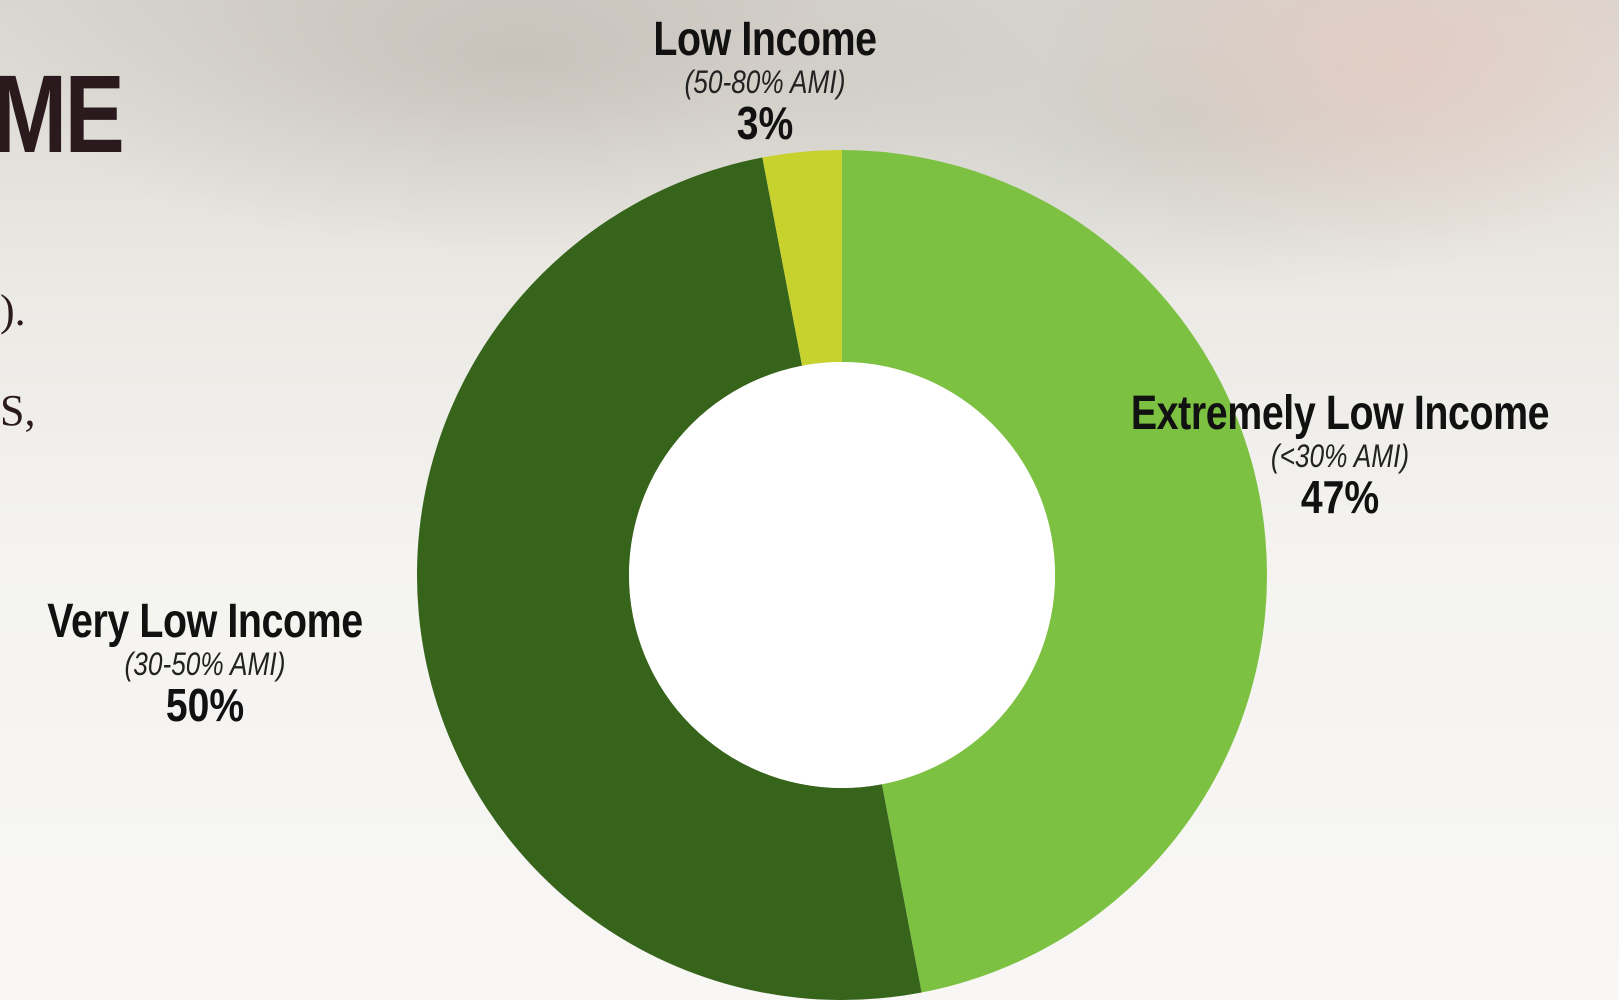 This screenshot has width=1619, height=1000. What do you see at coordinates (1340, 413) in the screenshot?
I see `slice-name-extremely-low-income: Extremely Low Income` at bounding box center [1340, 413].